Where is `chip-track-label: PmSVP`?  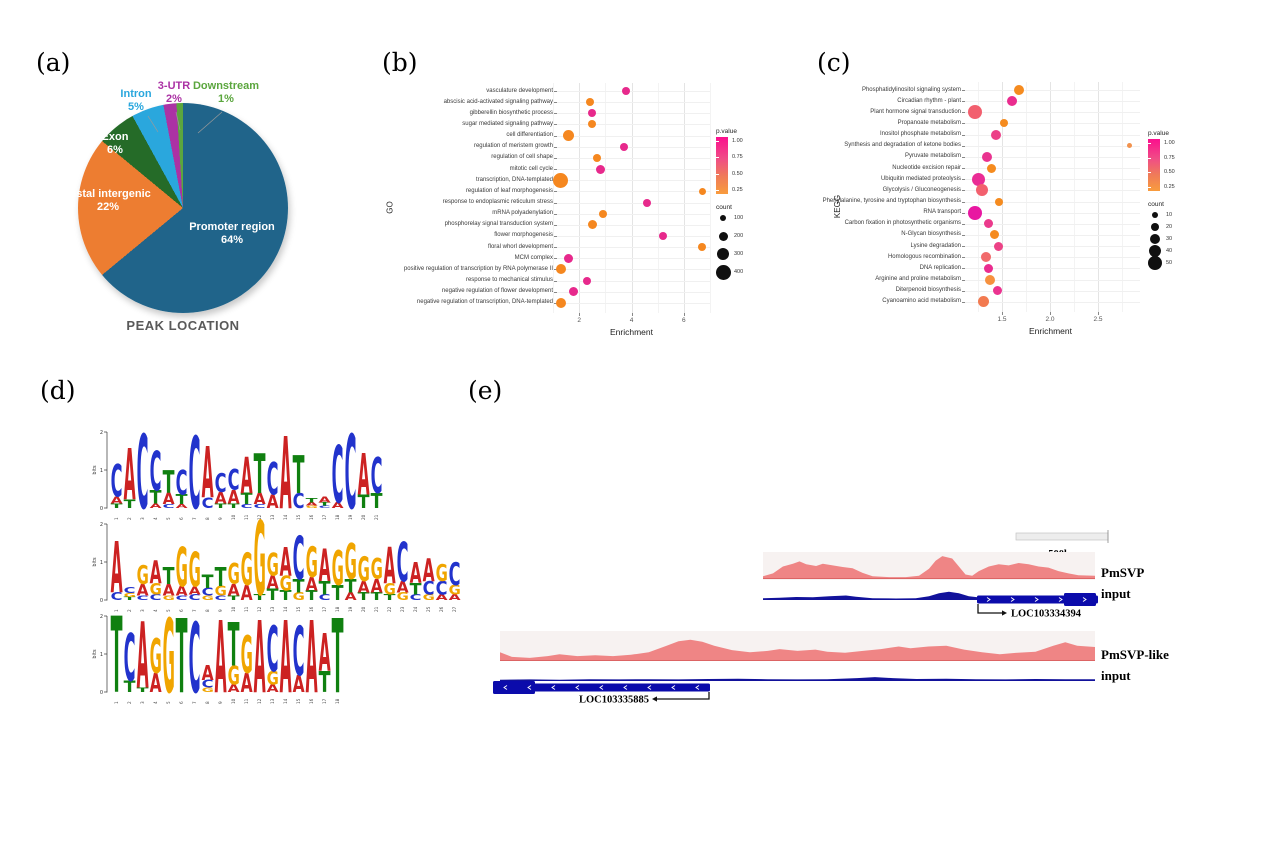 chip-track-label: PmSVP is located at coordinates (1122, 572).